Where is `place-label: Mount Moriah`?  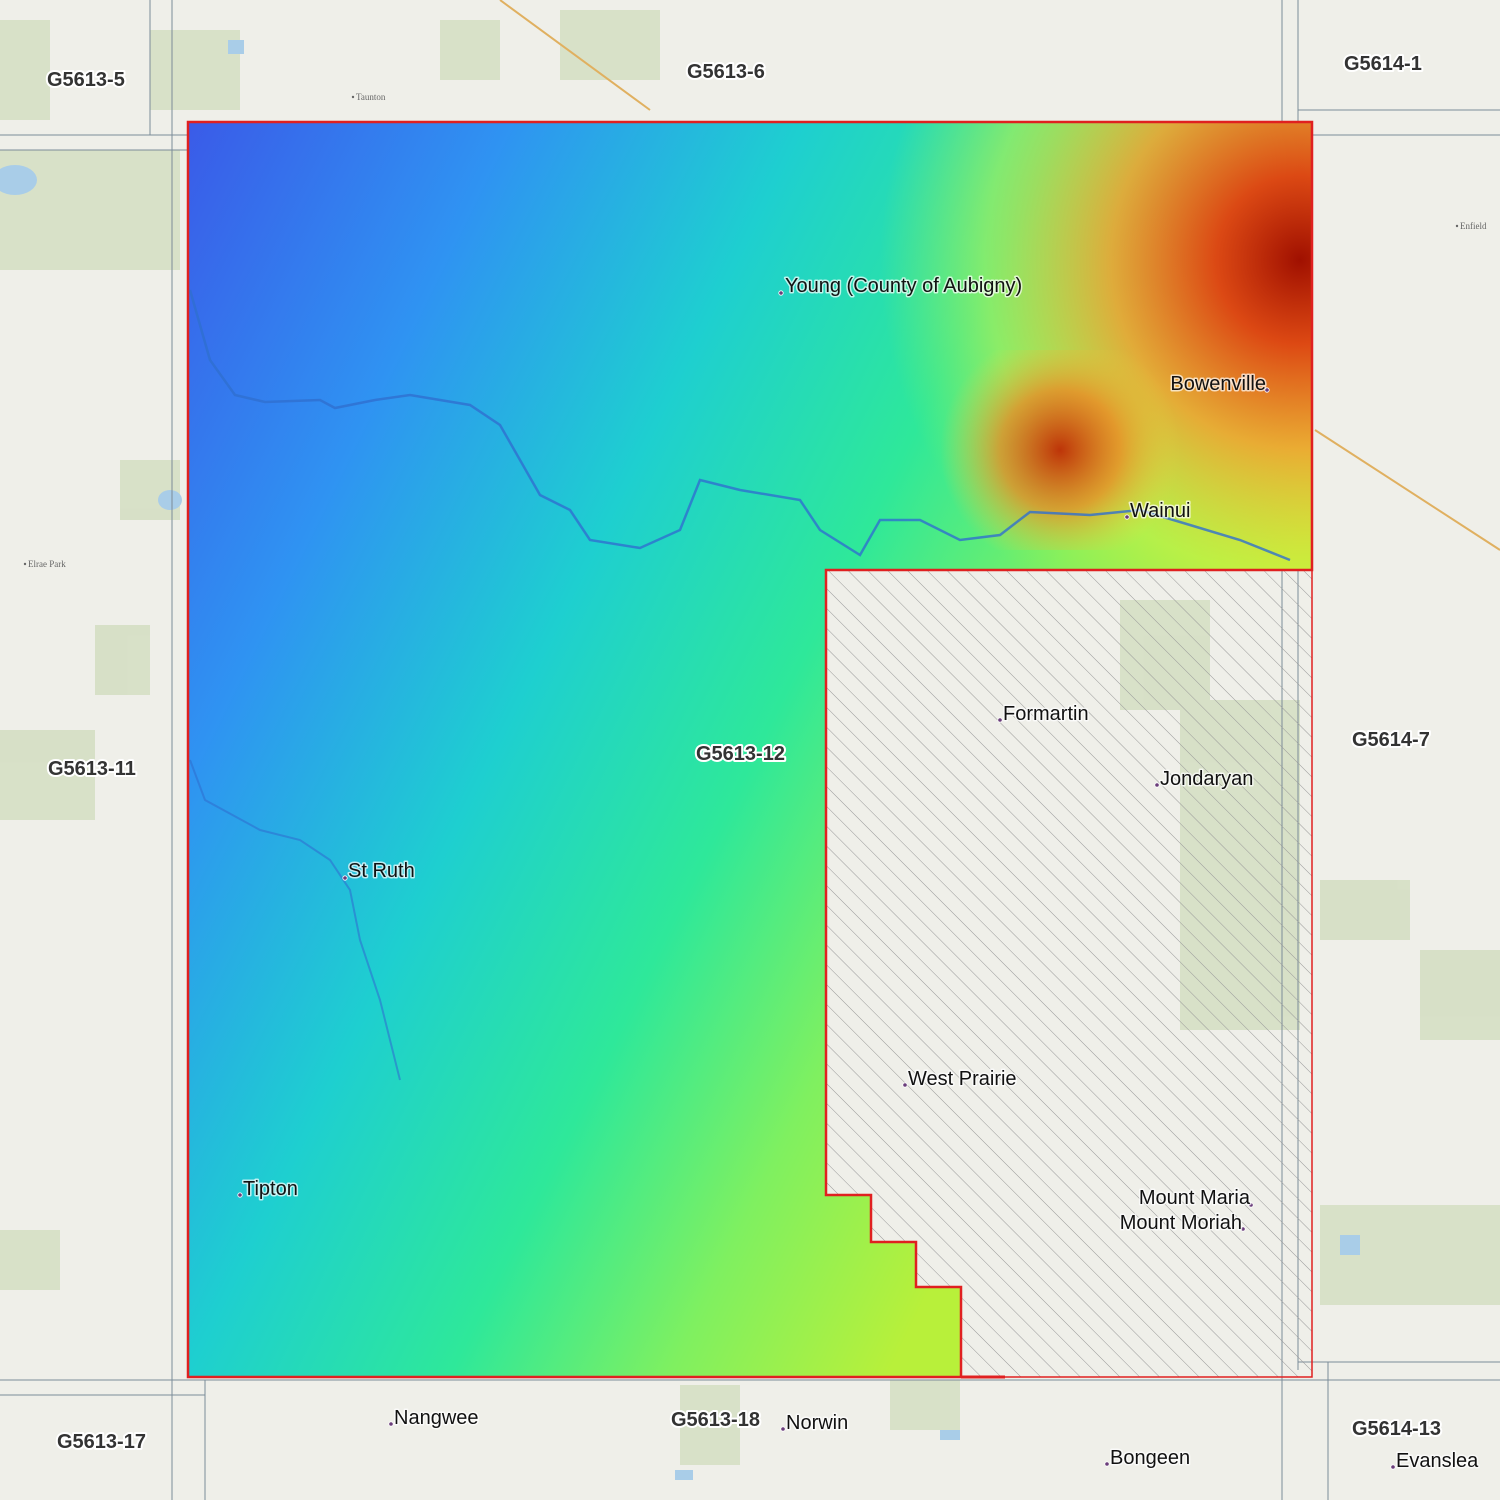
place-label: Mount Moriah is located at coordinates (1181, 1223).